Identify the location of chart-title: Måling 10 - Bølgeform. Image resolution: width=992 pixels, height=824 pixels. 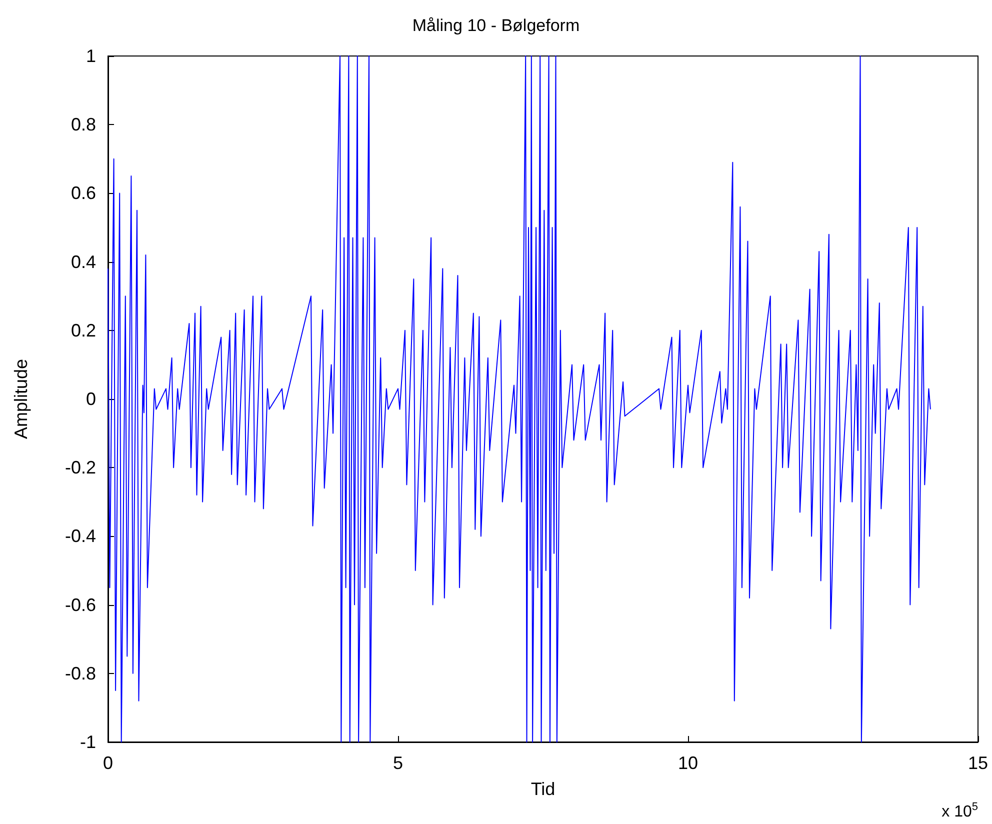
(496, 25).